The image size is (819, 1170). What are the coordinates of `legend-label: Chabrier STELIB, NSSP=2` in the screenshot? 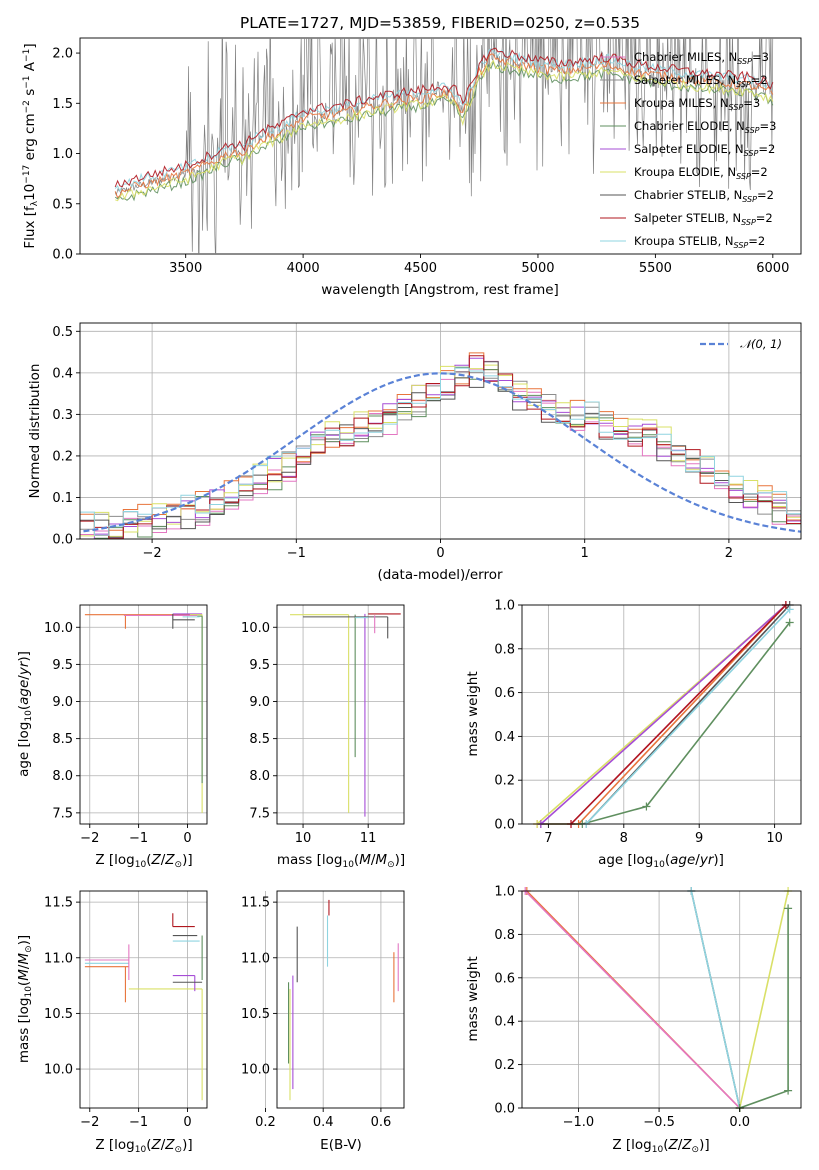 It's located at (704, 196).